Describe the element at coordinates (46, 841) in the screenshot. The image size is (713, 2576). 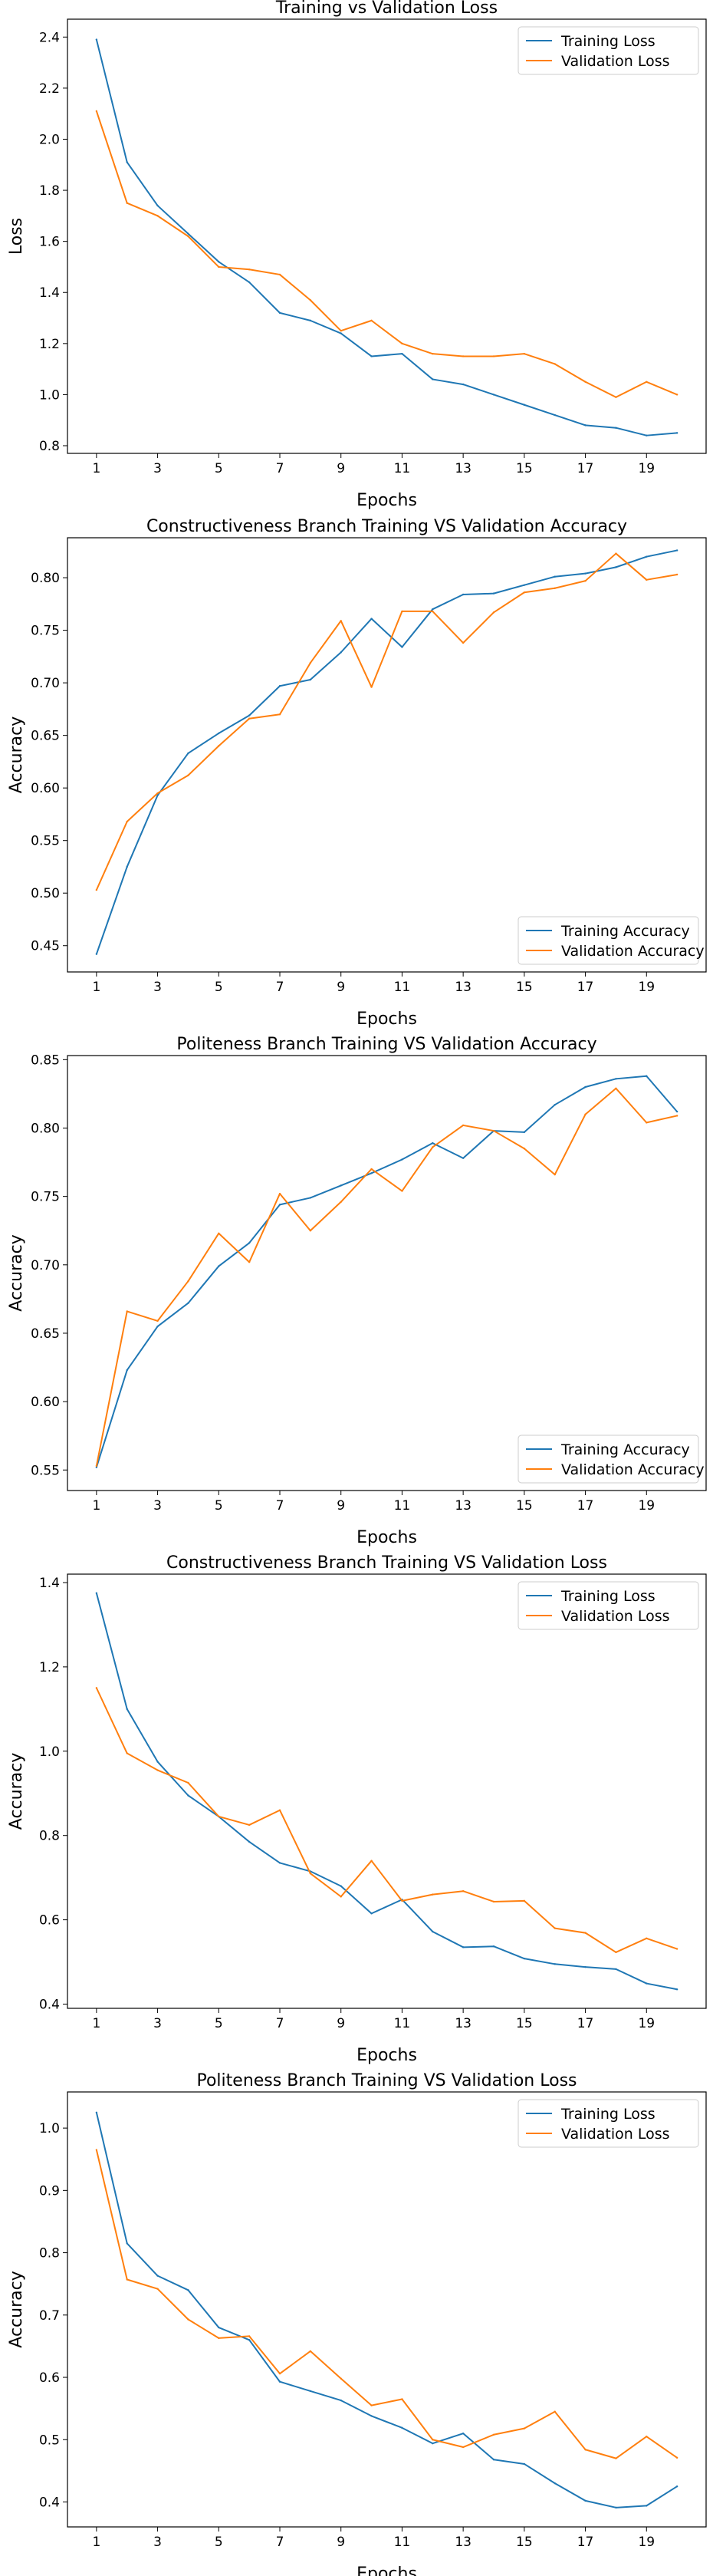
I see `y-tick-label: 0.55` at that location.